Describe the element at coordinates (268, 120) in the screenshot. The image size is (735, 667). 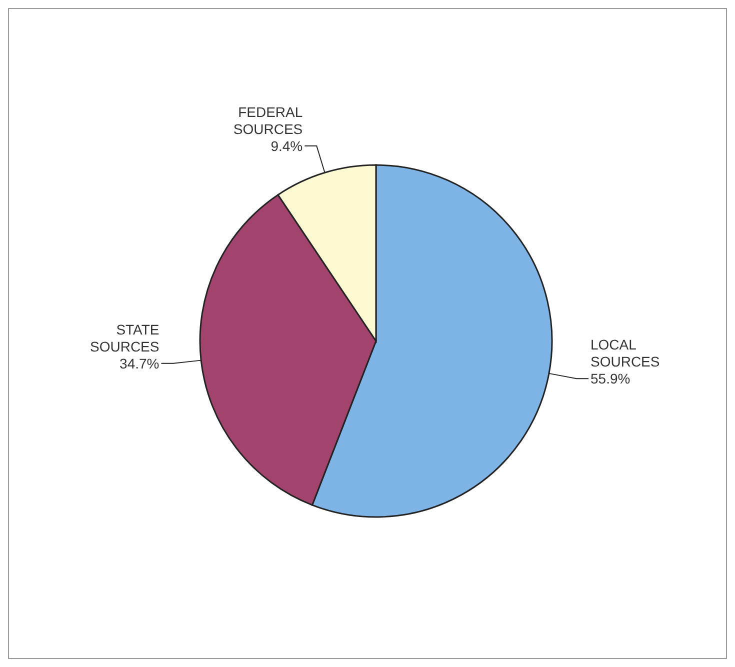
I see `slice-label: FEDERAL SOURCES` at that location.